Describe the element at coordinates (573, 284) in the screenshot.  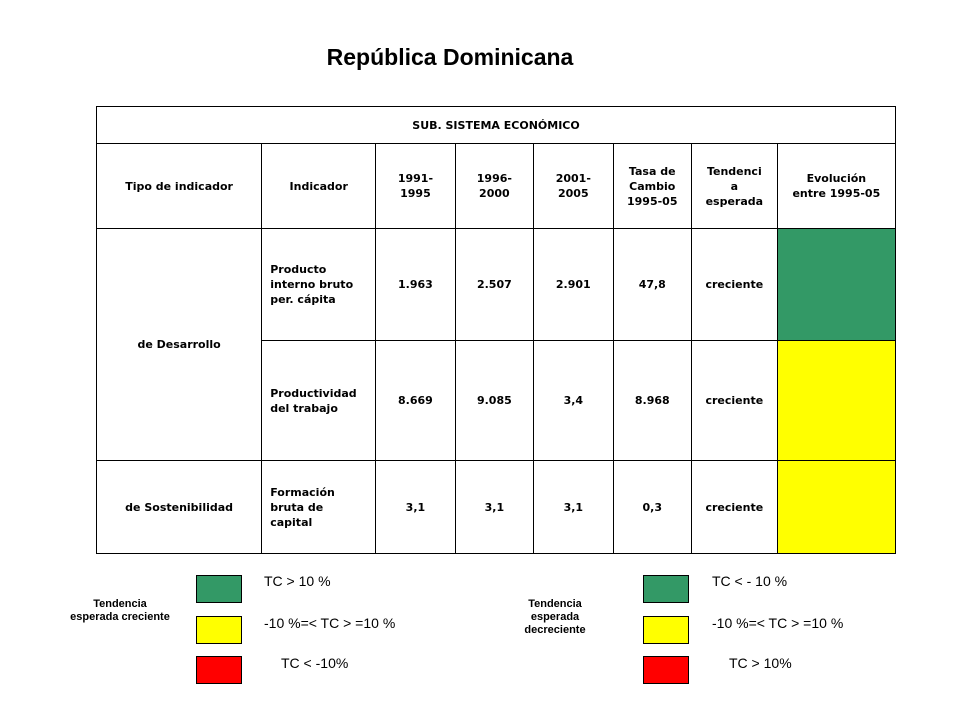
I see `value-2001-2005: 2.901` at that location.